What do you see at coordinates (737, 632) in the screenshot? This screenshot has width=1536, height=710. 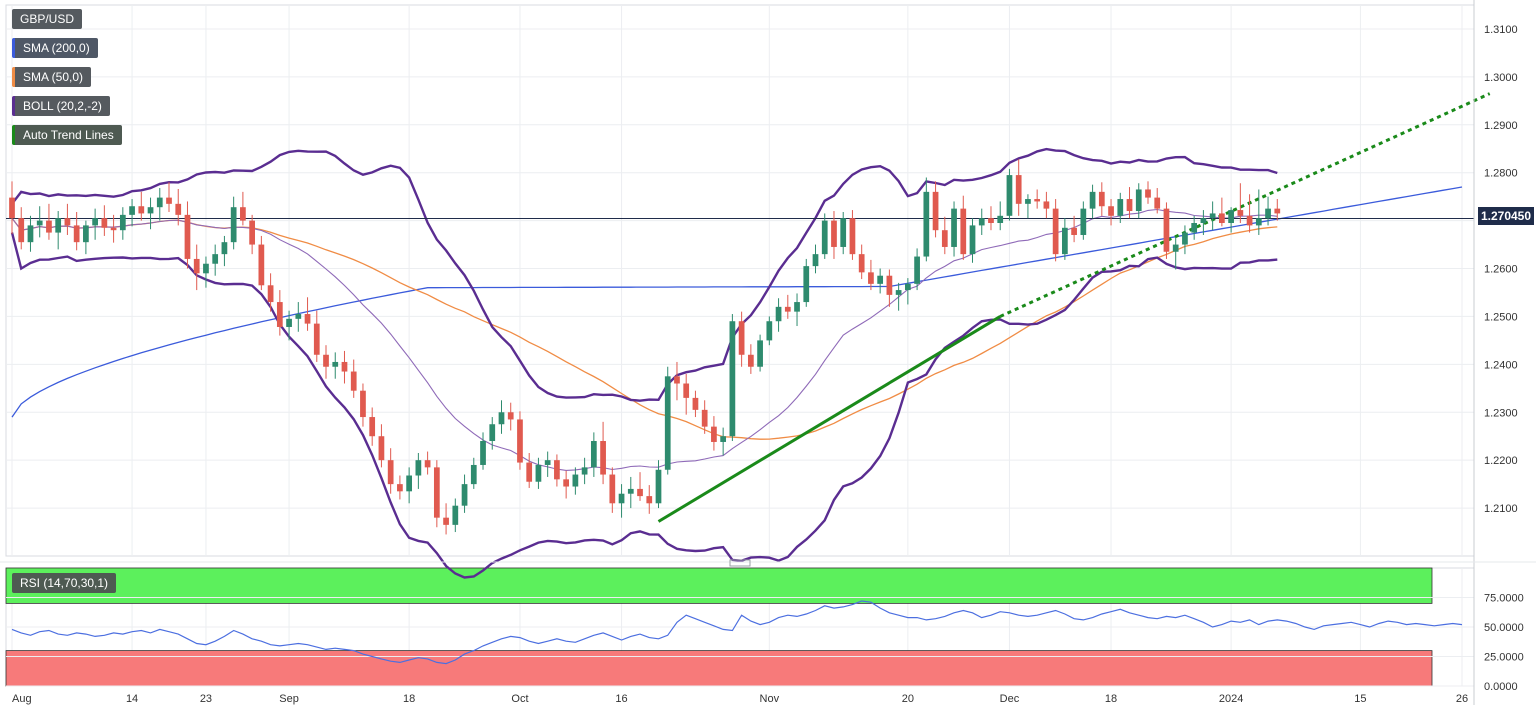 I see `rsi-line` at bounding box center [737, 632].